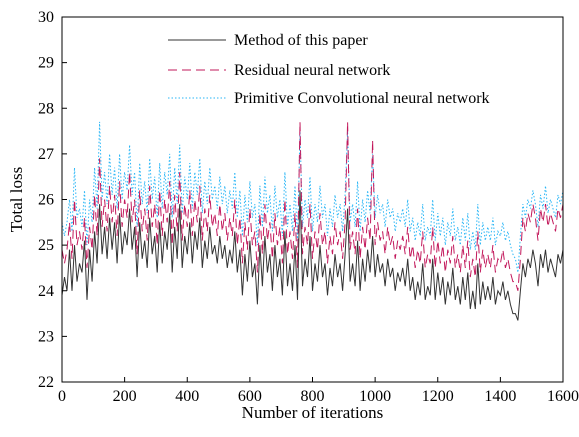  What do you see at coordinates (46, 336) in the screenshot?
I see `y-tick-label: 23` at bounding box center [46, 336].